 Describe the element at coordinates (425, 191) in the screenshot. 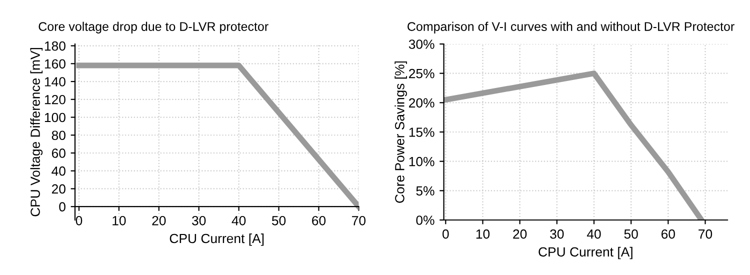

I see `y-tick-label: 5%` at that location.